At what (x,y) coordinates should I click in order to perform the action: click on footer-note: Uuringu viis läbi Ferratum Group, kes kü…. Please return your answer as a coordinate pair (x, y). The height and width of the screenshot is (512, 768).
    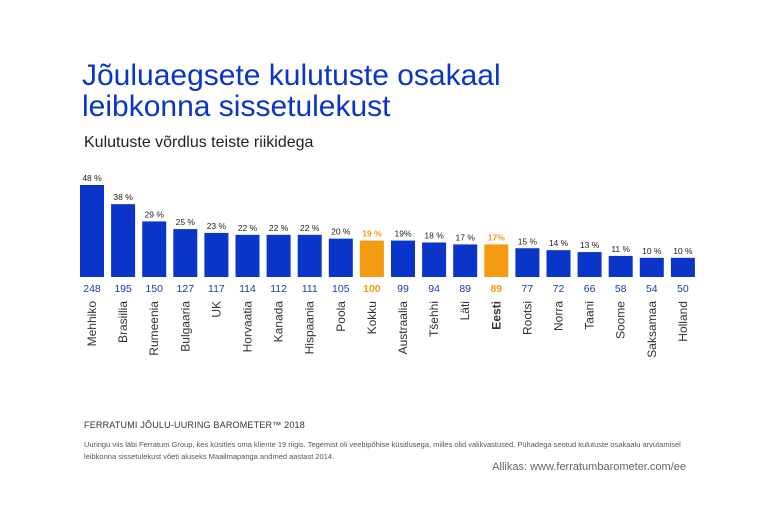
    Looking at the image, I should click on (382, 450).